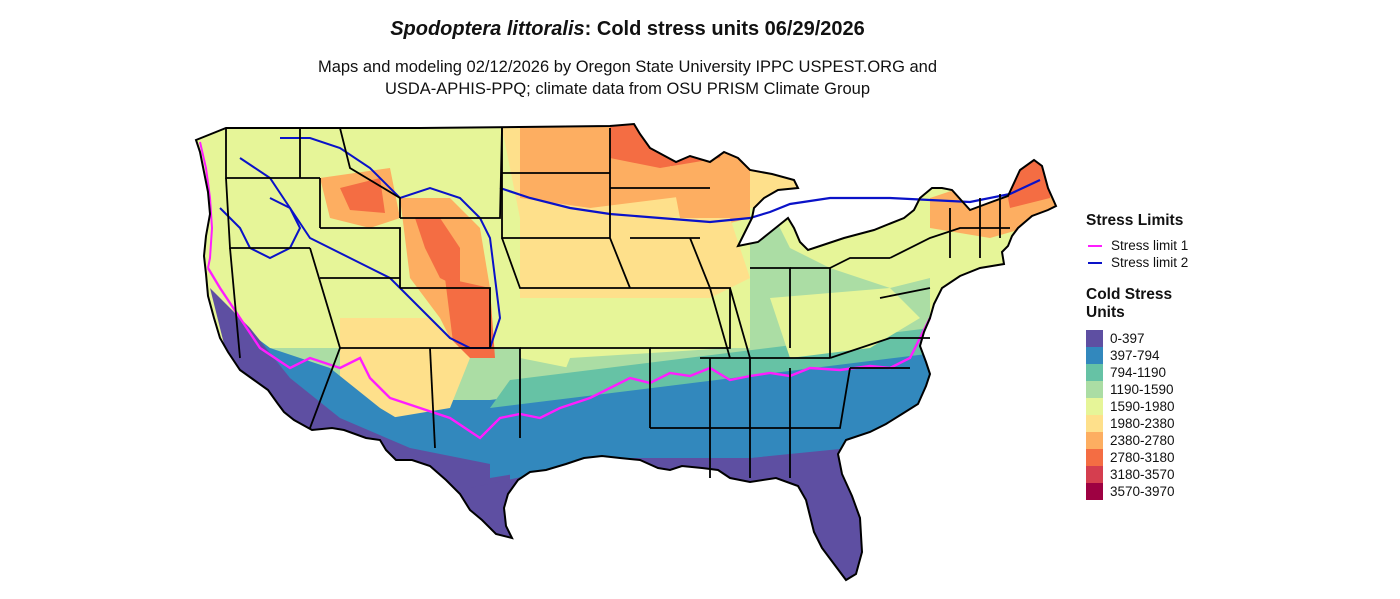  I want to click on stress-limit-1-label: Stress limit 1, so click(1150, 245).